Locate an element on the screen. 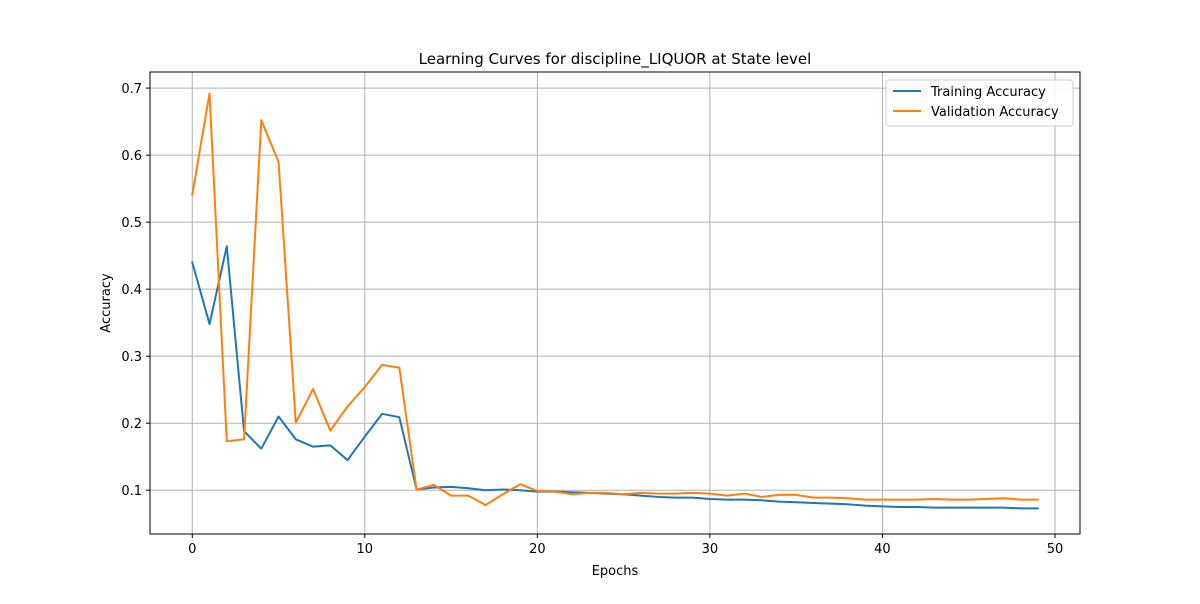 The image size is (1200, 604). x-tick-label: 40 is located at coordinates (882, 549).